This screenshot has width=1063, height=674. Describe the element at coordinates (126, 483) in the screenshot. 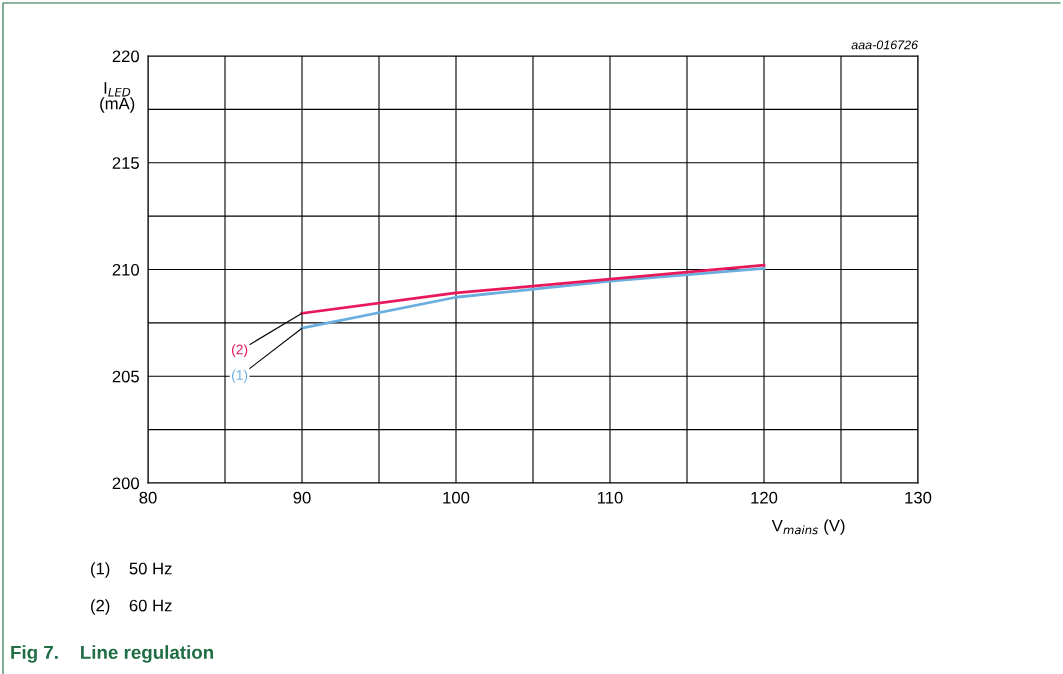

I see `y-tick-label: 200` at that location.